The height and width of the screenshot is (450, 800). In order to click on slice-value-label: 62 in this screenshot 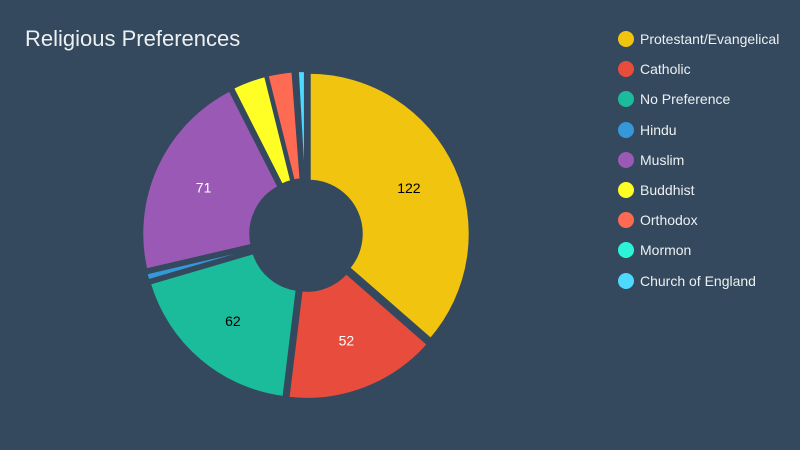, I will do `click(233, 321)`.